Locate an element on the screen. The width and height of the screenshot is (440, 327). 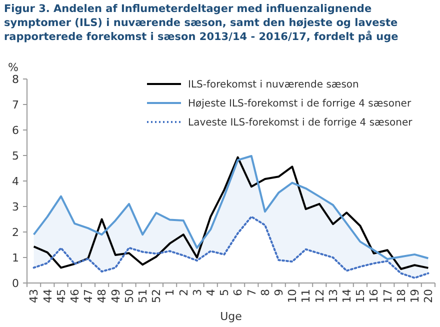
x-tick-label: 3 is located at coordinates (197, 292).